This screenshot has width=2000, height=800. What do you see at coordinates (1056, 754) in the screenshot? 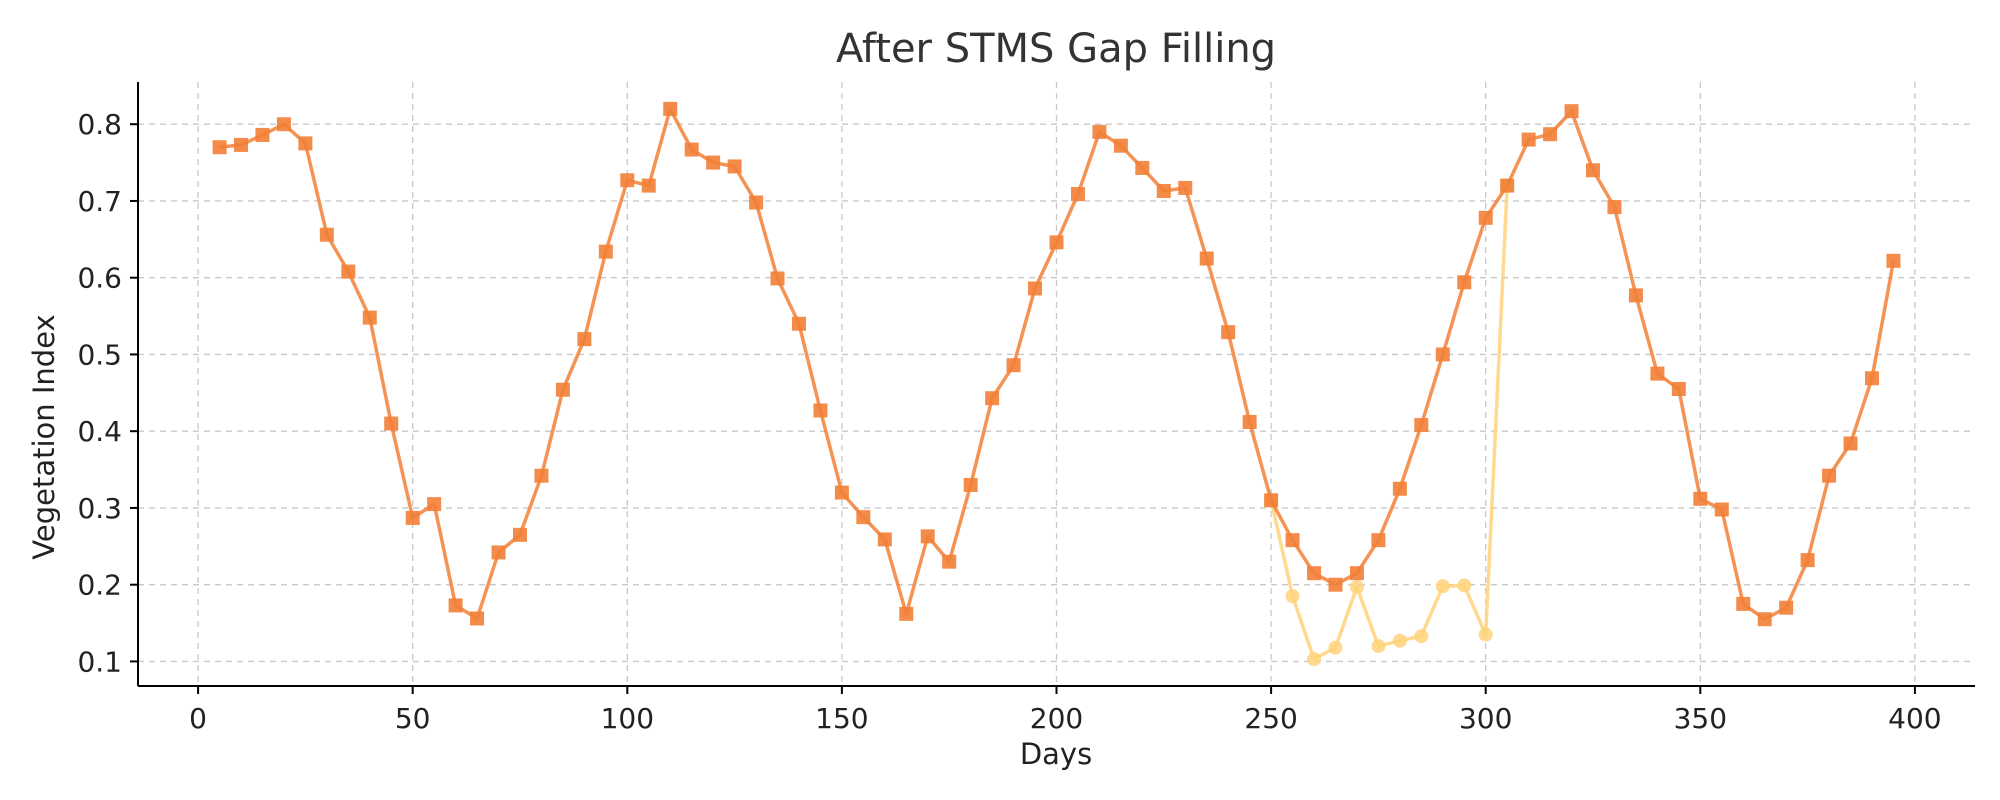
I see `x-axis-label: Days` at bounding box center [1056, 754].